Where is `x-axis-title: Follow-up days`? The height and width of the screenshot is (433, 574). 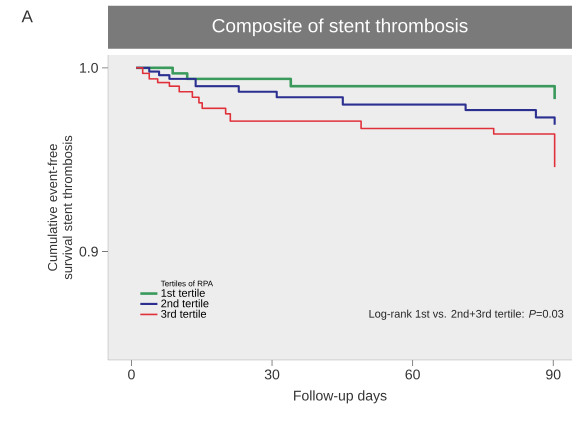
x-axis-title: Follow-up days is located at coordinates (340, 397).